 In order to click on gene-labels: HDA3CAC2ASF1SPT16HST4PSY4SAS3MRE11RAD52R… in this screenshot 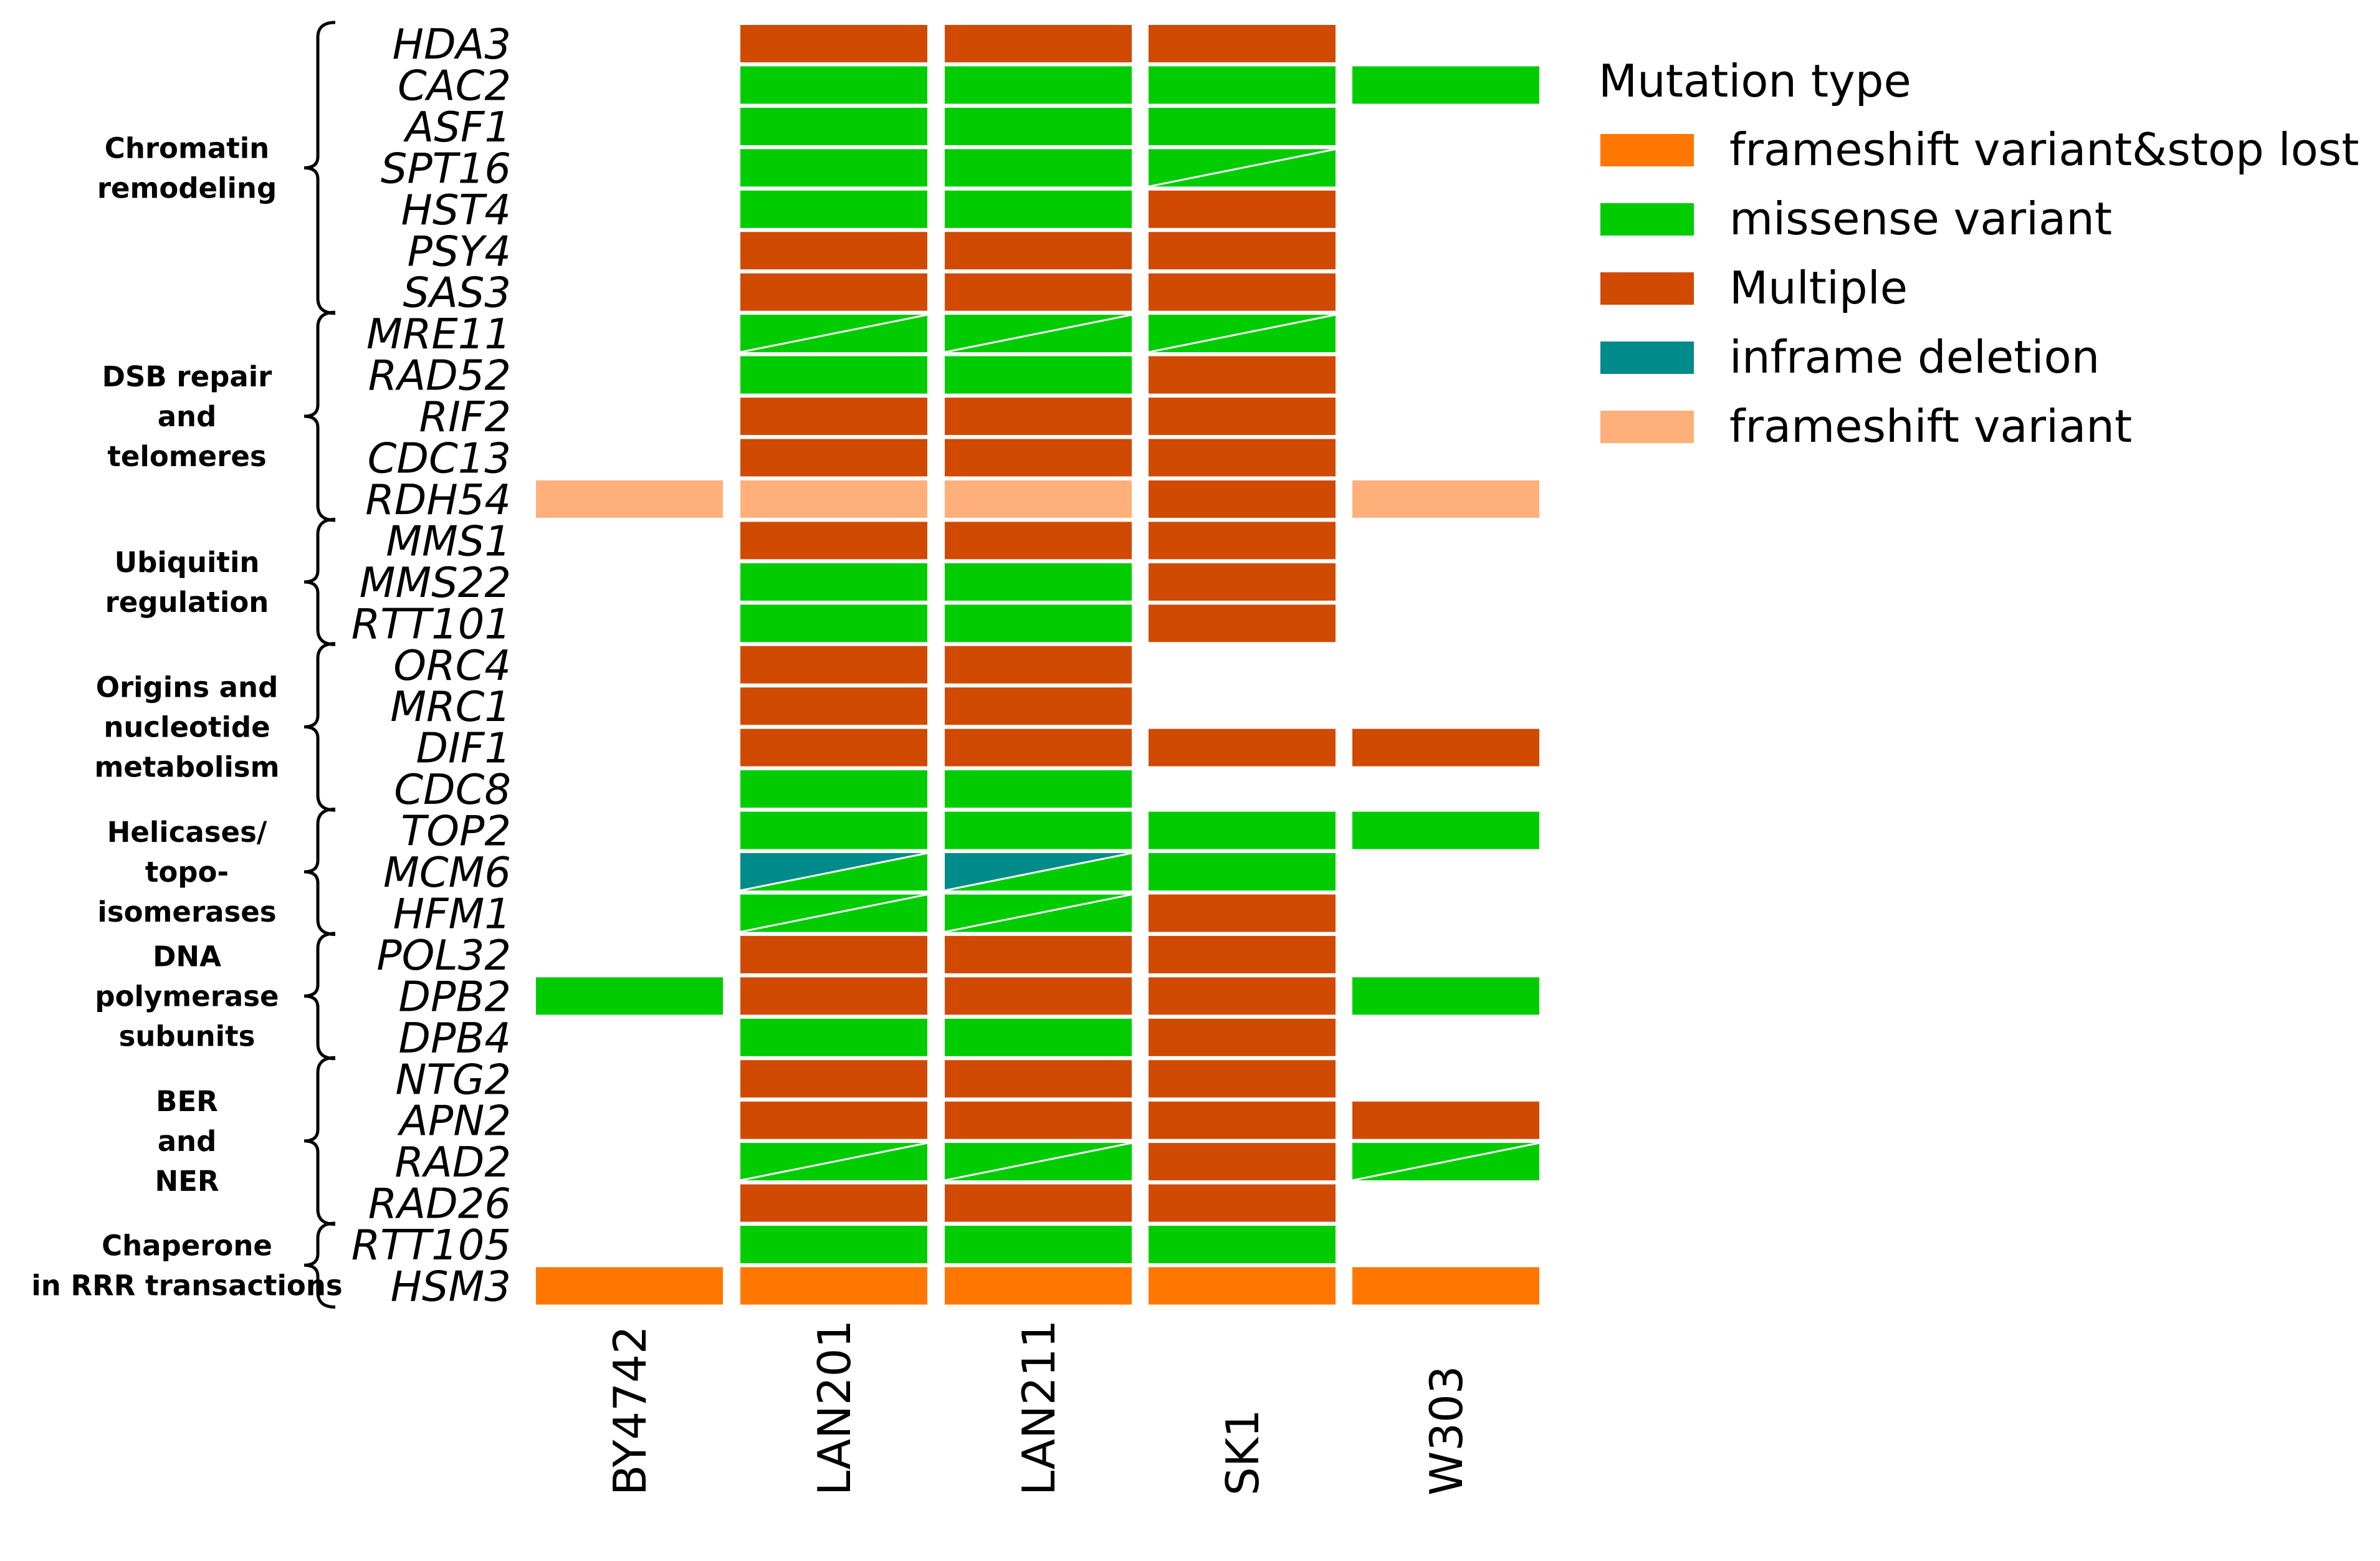, I will do `click(431, 666)`.